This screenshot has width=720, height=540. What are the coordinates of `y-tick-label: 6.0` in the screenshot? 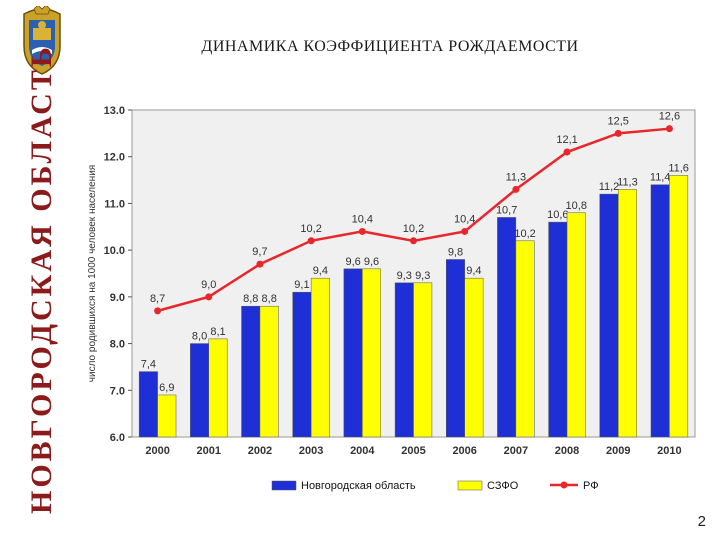 It's located at (117, 438).